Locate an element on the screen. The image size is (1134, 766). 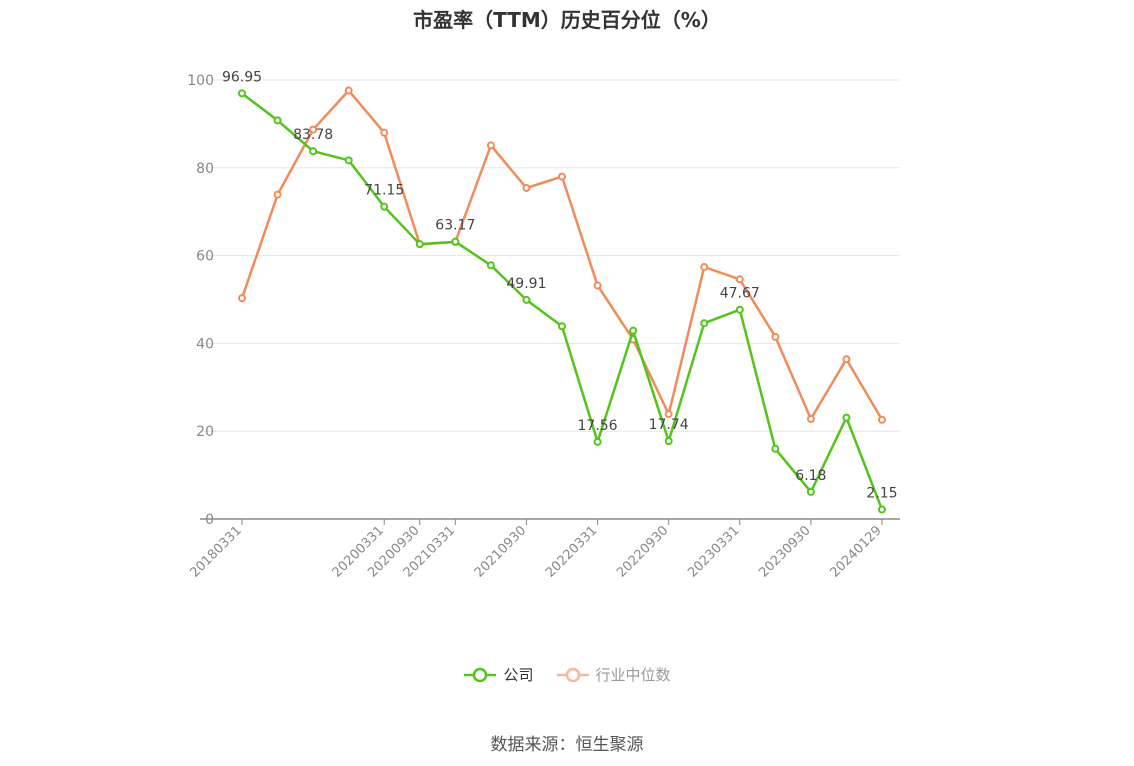
legend-item: 行业中位数 is located at coordinates (613, 674).